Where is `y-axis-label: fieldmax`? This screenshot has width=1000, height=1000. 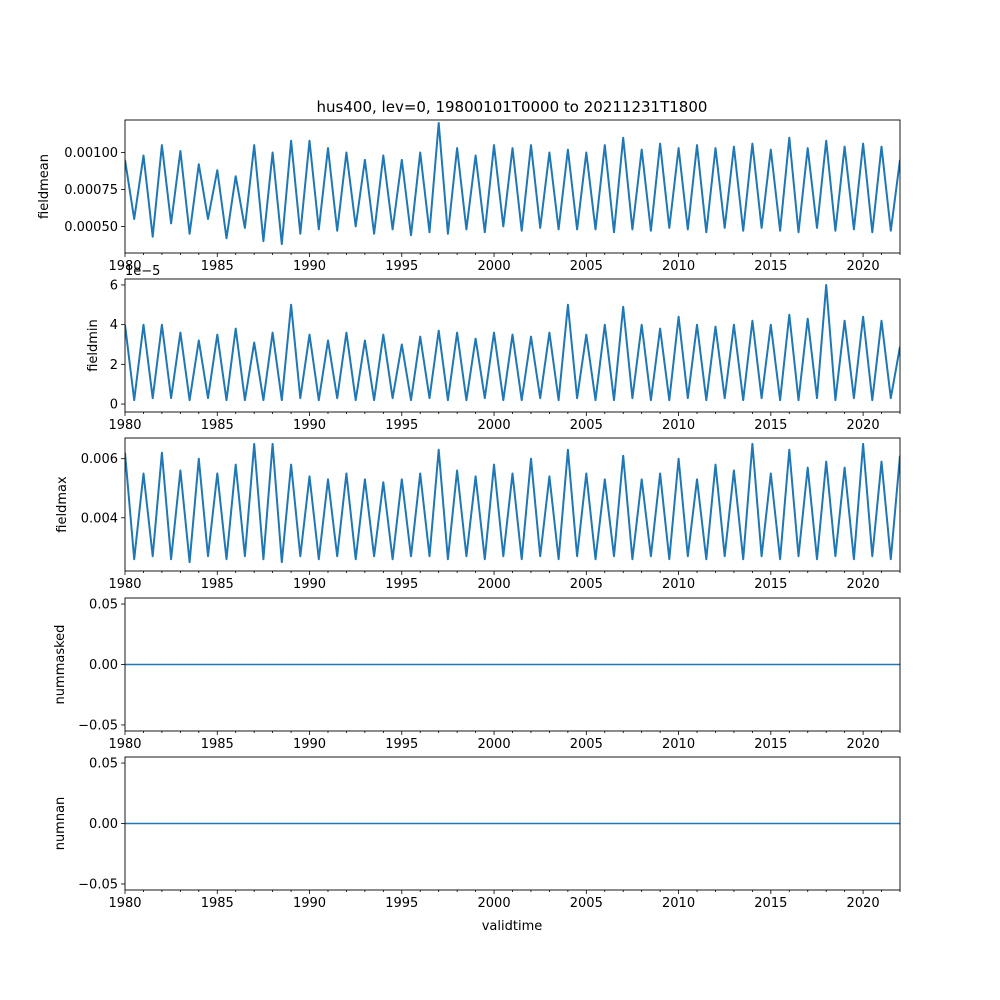 y-axis-label: fieldmax is located at coordinates (62, 504).